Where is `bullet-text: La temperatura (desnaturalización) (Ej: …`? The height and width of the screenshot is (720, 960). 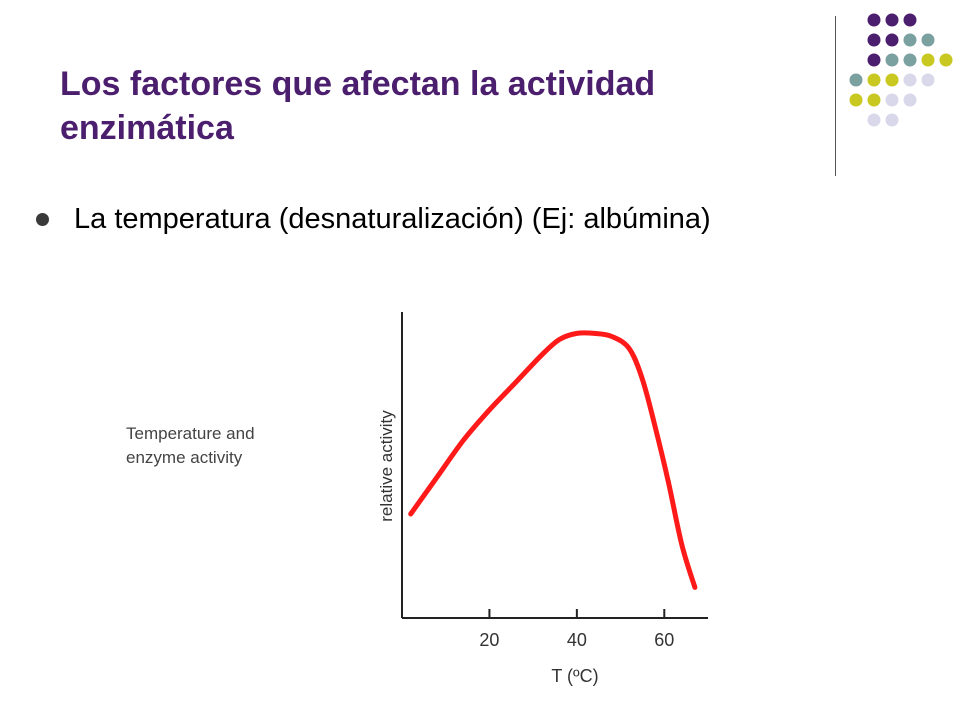 bullet-text: La temperatura (desnaturalización) (Ej: … is located at coordinates (392, 219).